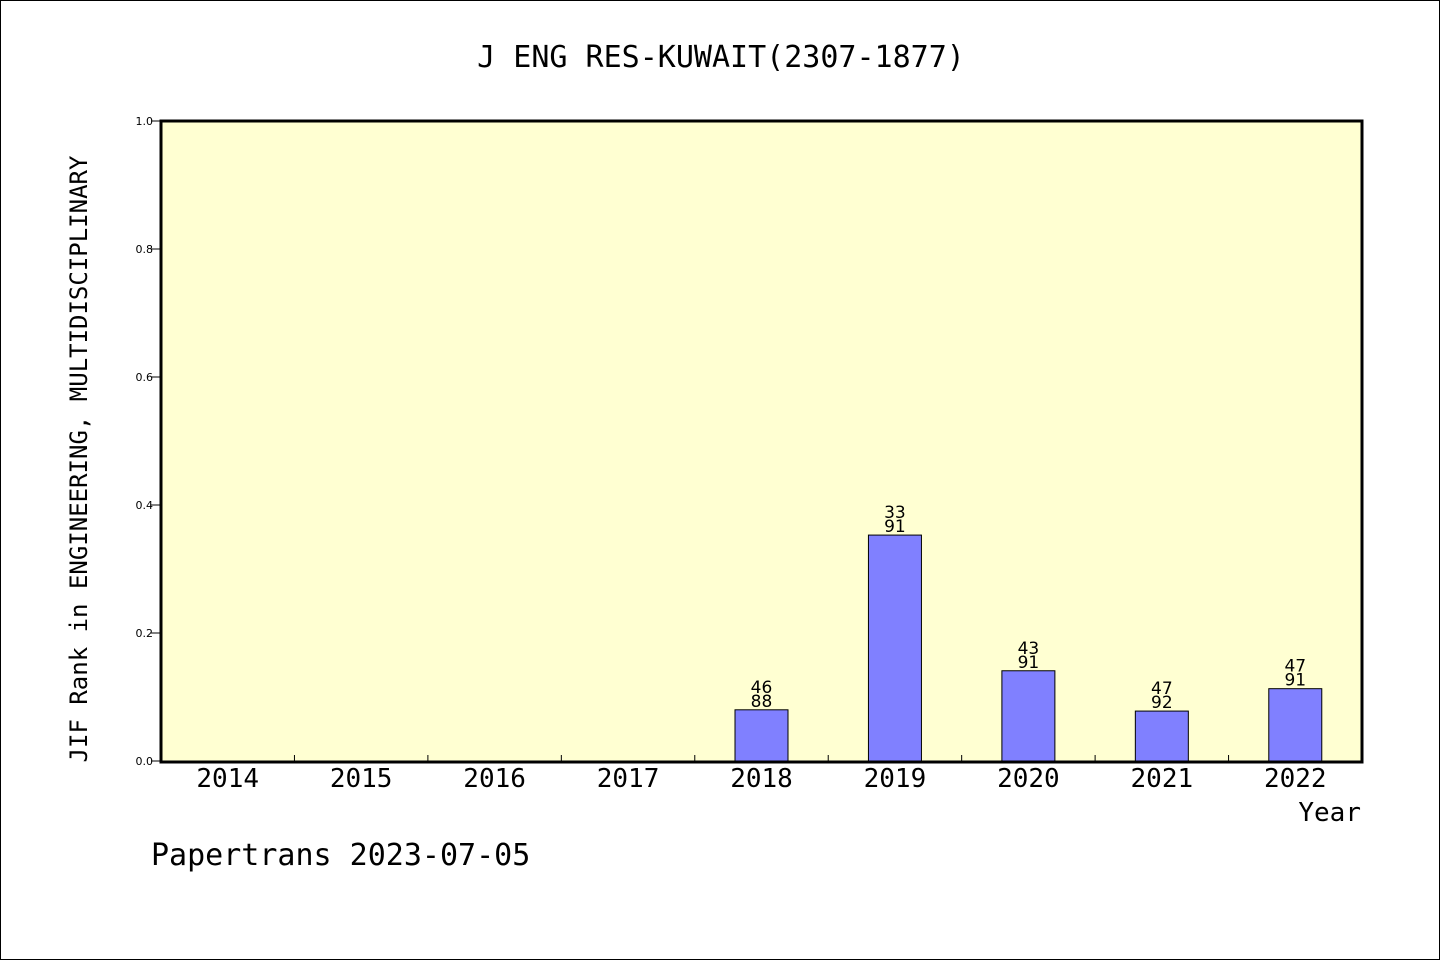  I want to click on x-tick-label: 2020, so click(1028, 779).